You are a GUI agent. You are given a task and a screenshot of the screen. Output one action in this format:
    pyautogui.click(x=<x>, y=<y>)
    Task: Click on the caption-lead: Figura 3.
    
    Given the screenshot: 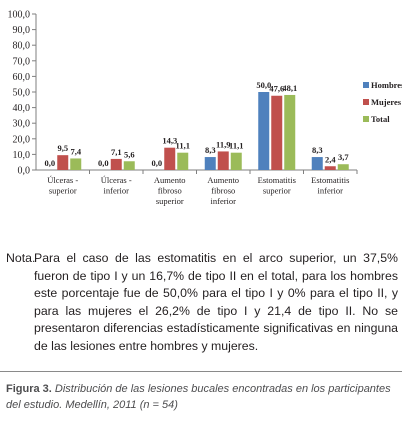 What is the action you would take?
    pyautogui.click(x=29, y=389)
    